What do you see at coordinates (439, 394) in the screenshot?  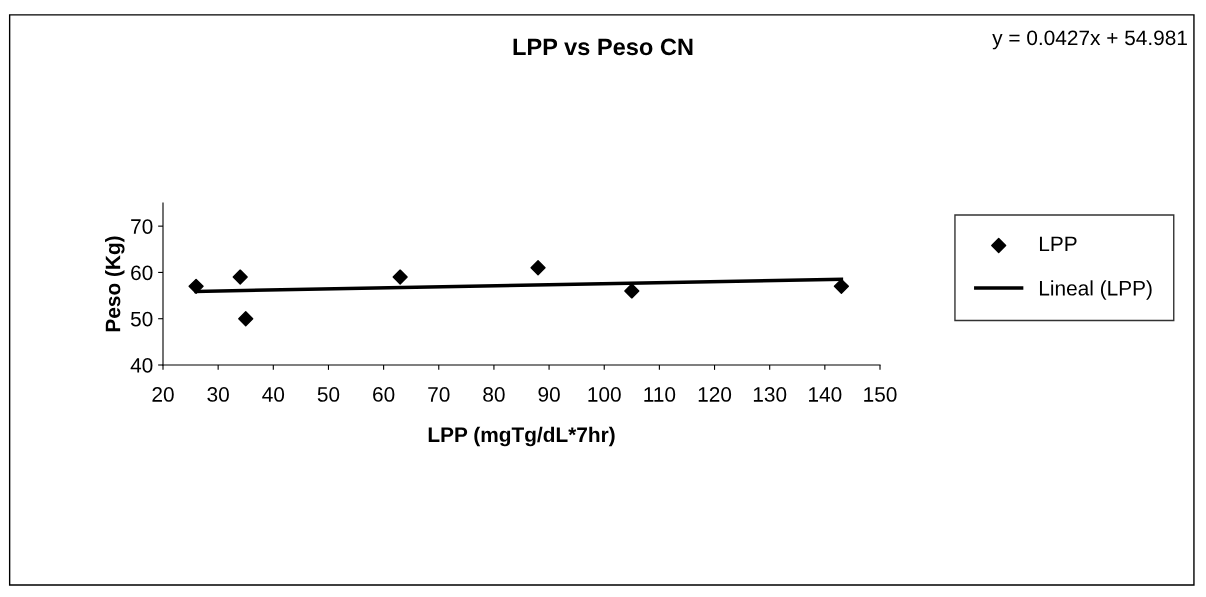 I see `x-tick-label: 70` at bounding box center [439, 394].